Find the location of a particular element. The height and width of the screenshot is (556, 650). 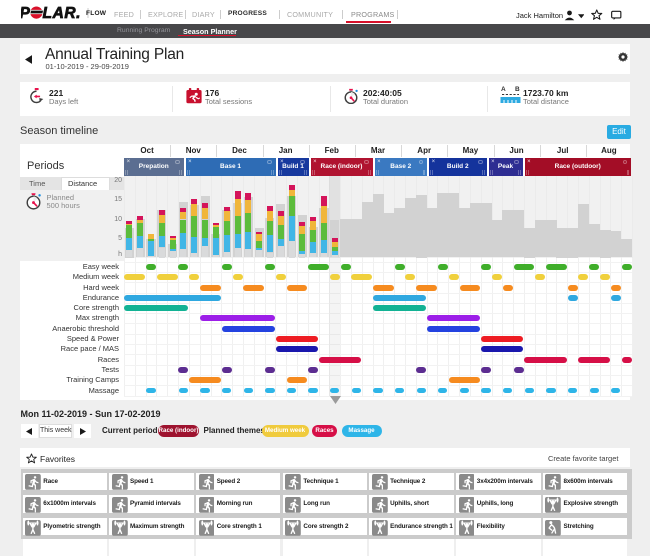

svg-text: LAR. is located at coordinates (62, 12).